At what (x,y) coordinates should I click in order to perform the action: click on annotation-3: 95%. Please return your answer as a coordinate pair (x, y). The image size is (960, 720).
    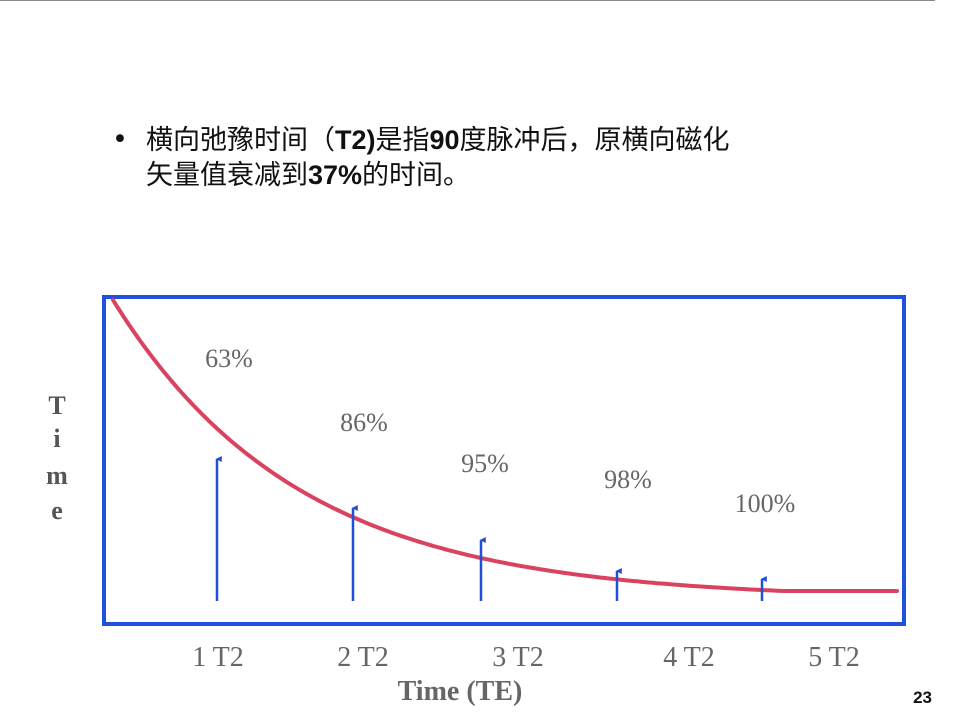
    Looking at the image, I should click on (485, 463).